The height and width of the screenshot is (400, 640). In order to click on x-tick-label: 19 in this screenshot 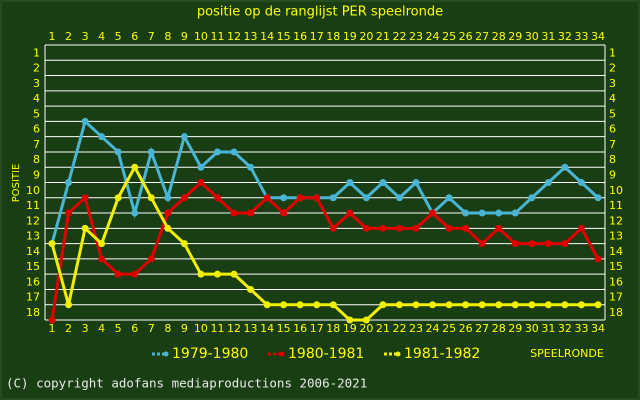, I will do `click(350, 36)`.